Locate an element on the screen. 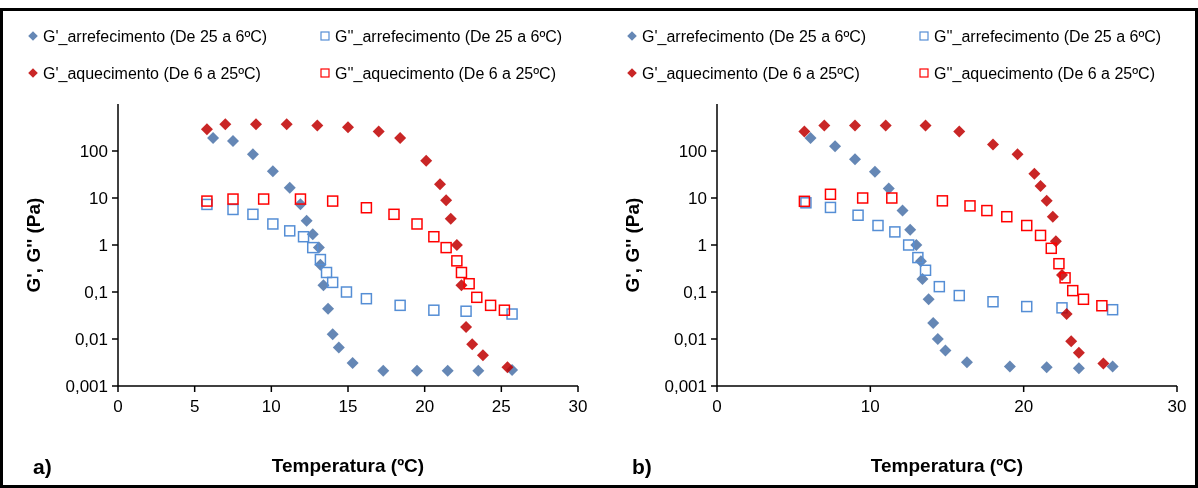 The width and height of the screenshot is (1198, 488). x-tick-label: 0 is located at coordinates (118, 406).